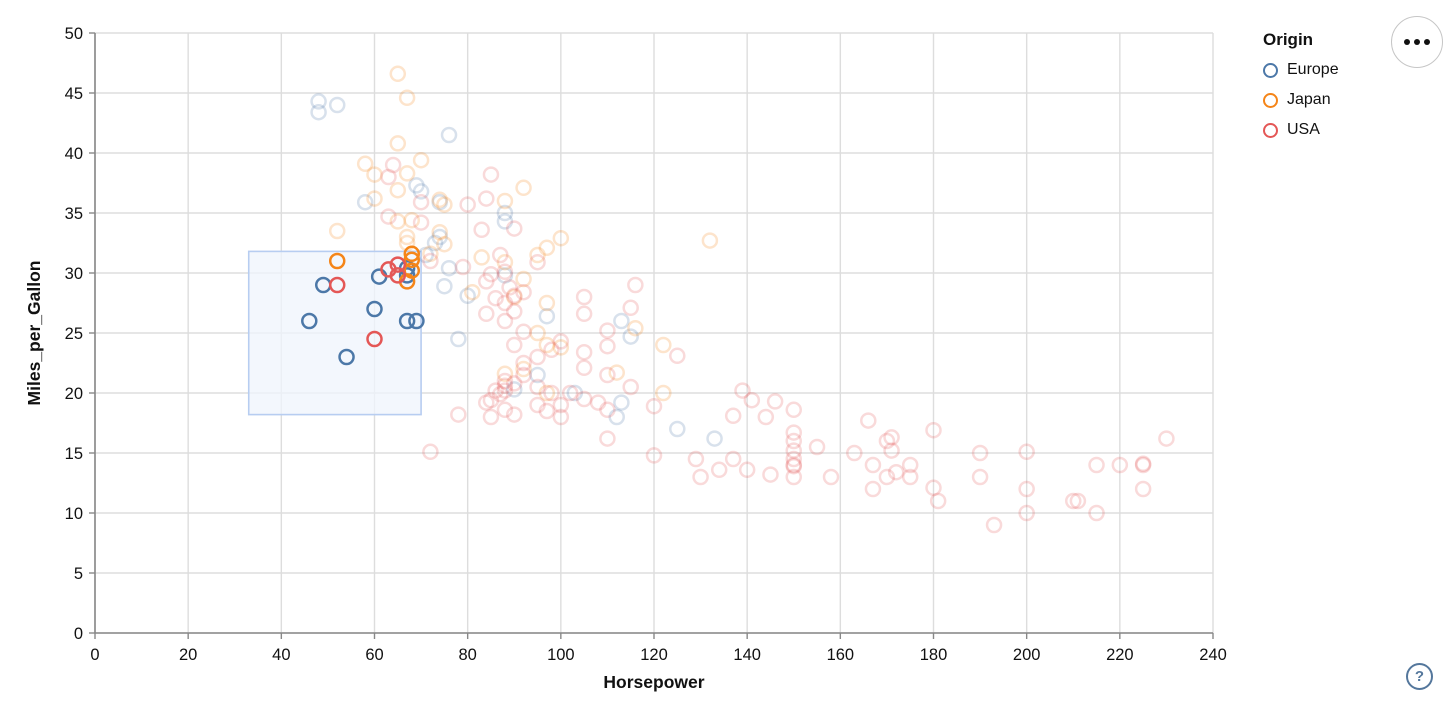  I want to click on brush-selection, so click(334, 333).